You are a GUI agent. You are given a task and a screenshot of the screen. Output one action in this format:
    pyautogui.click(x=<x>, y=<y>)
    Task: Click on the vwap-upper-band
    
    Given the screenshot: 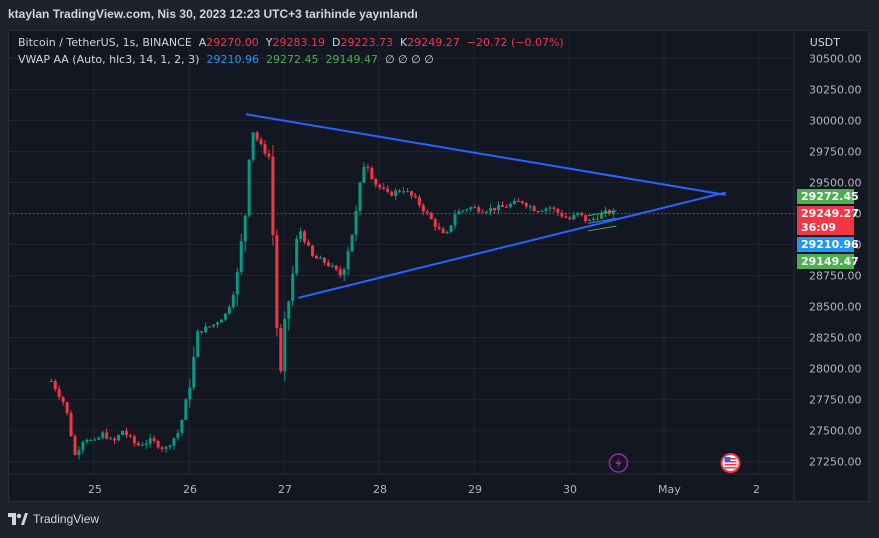 What is the action you would take?
    pyautogui.click(x=602, y=213)
    